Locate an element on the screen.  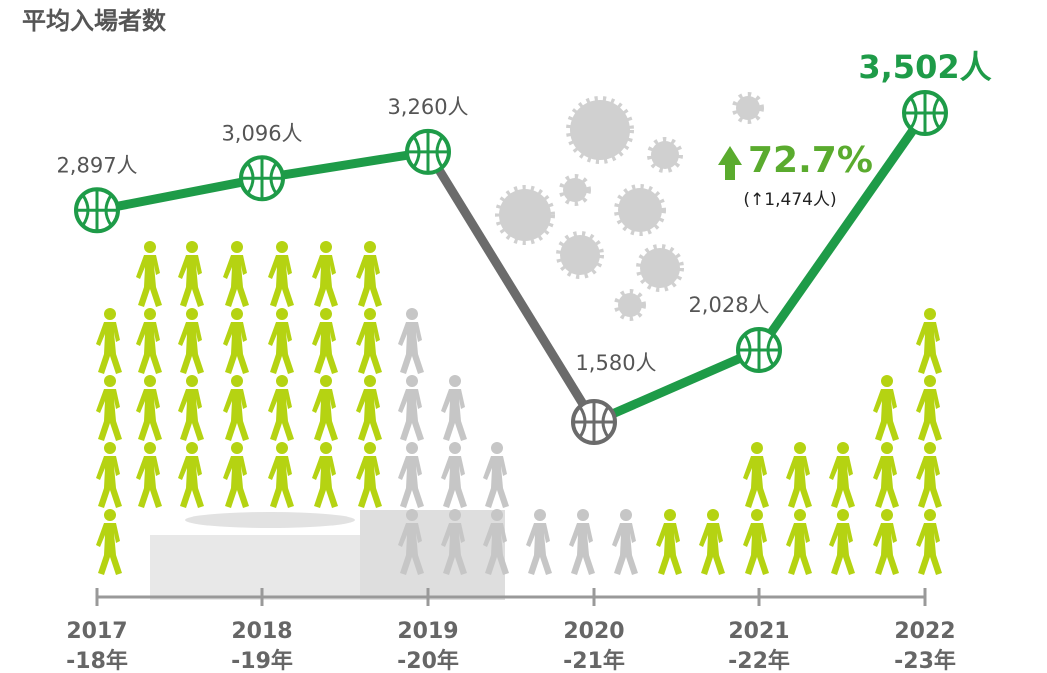
x-tick-label: 2018 is located at coordinates (261, 631).